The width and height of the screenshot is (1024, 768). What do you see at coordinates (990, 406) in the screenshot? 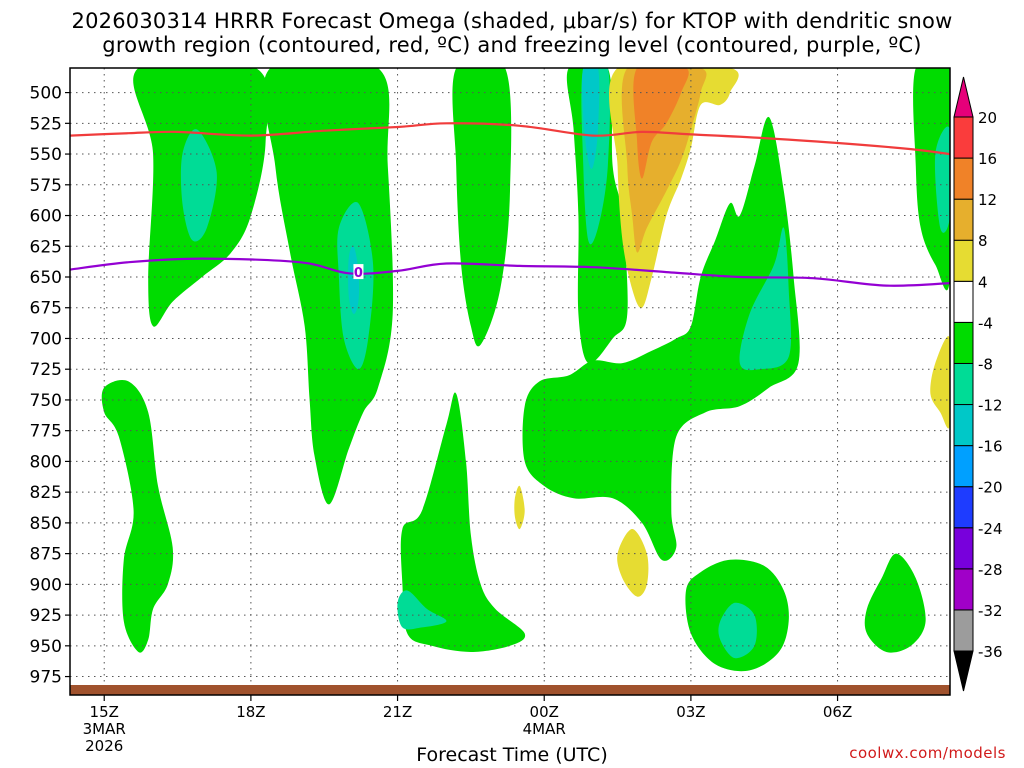
I see `colorbar-label: -12` at bounding box center [990, 406].